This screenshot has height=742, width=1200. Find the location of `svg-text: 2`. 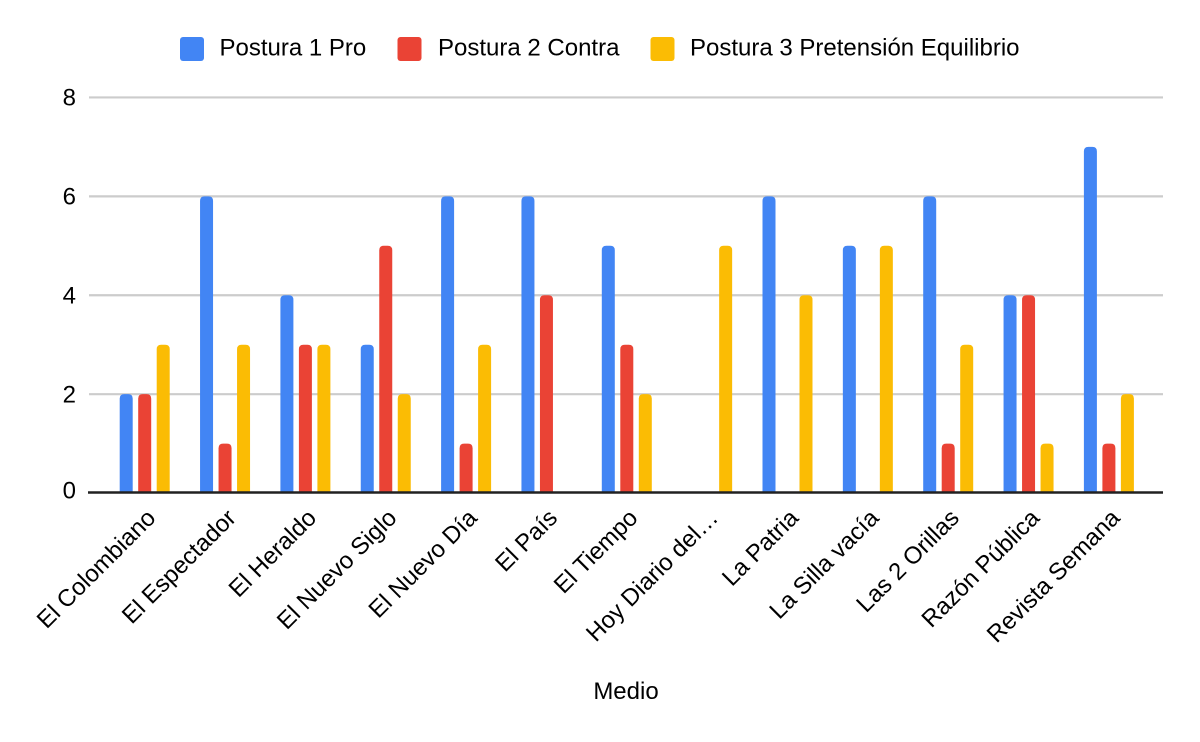

svg-text: 2 is located at coordinates (69, 394).